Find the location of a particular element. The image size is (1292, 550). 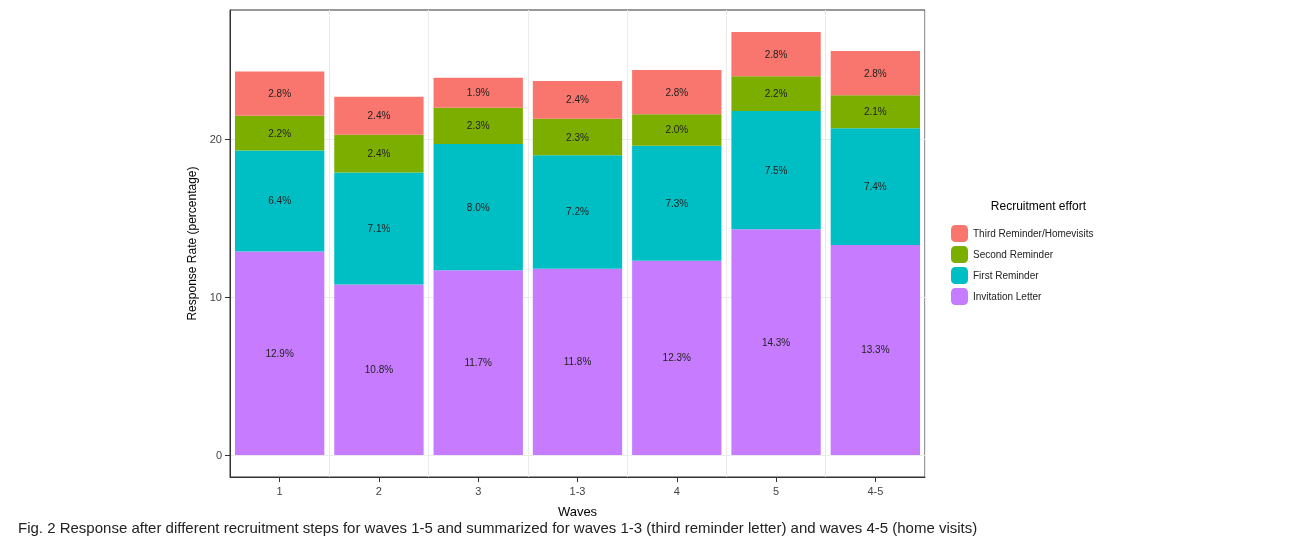

x-tick-label: 3 is located at coordinates (478, 490).